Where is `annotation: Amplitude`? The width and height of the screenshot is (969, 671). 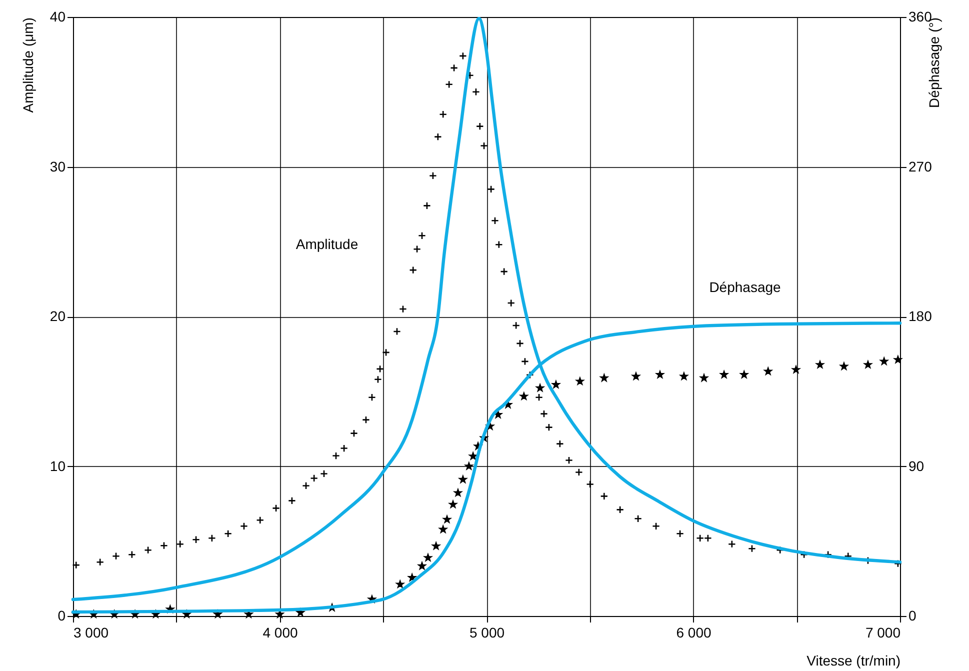
annotation: Amplitude is located at coordinates (327, 244).